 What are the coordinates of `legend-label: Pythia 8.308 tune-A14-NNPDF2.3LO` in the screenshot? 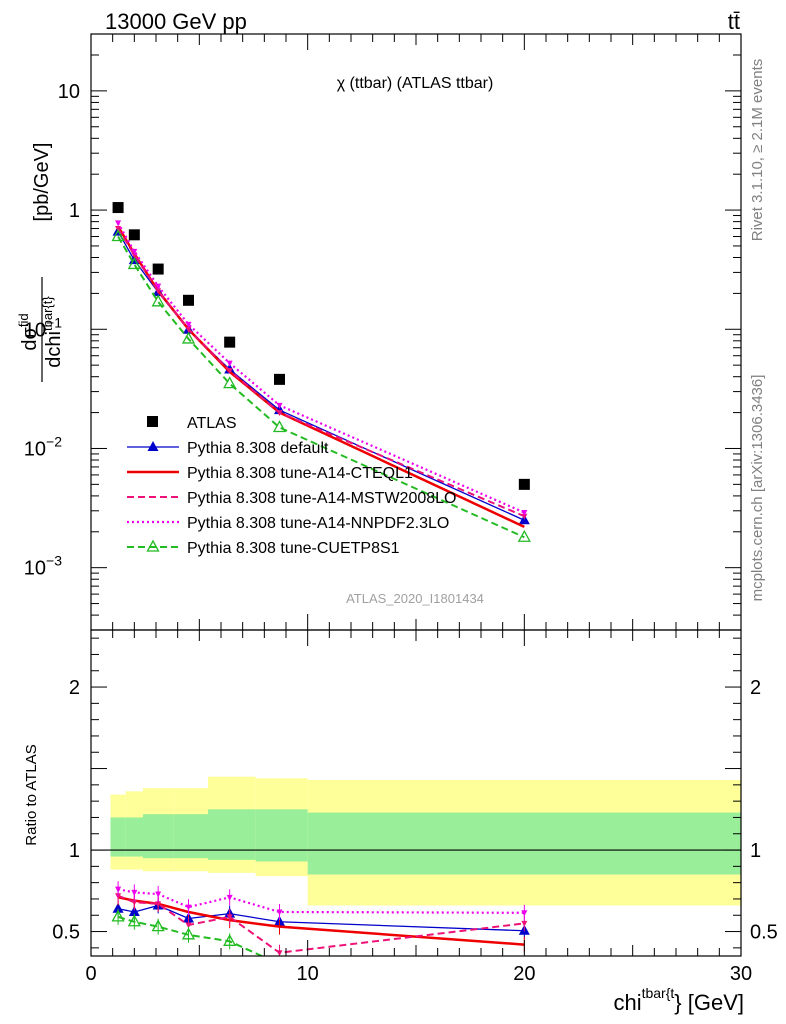 It's located at (318, 523).